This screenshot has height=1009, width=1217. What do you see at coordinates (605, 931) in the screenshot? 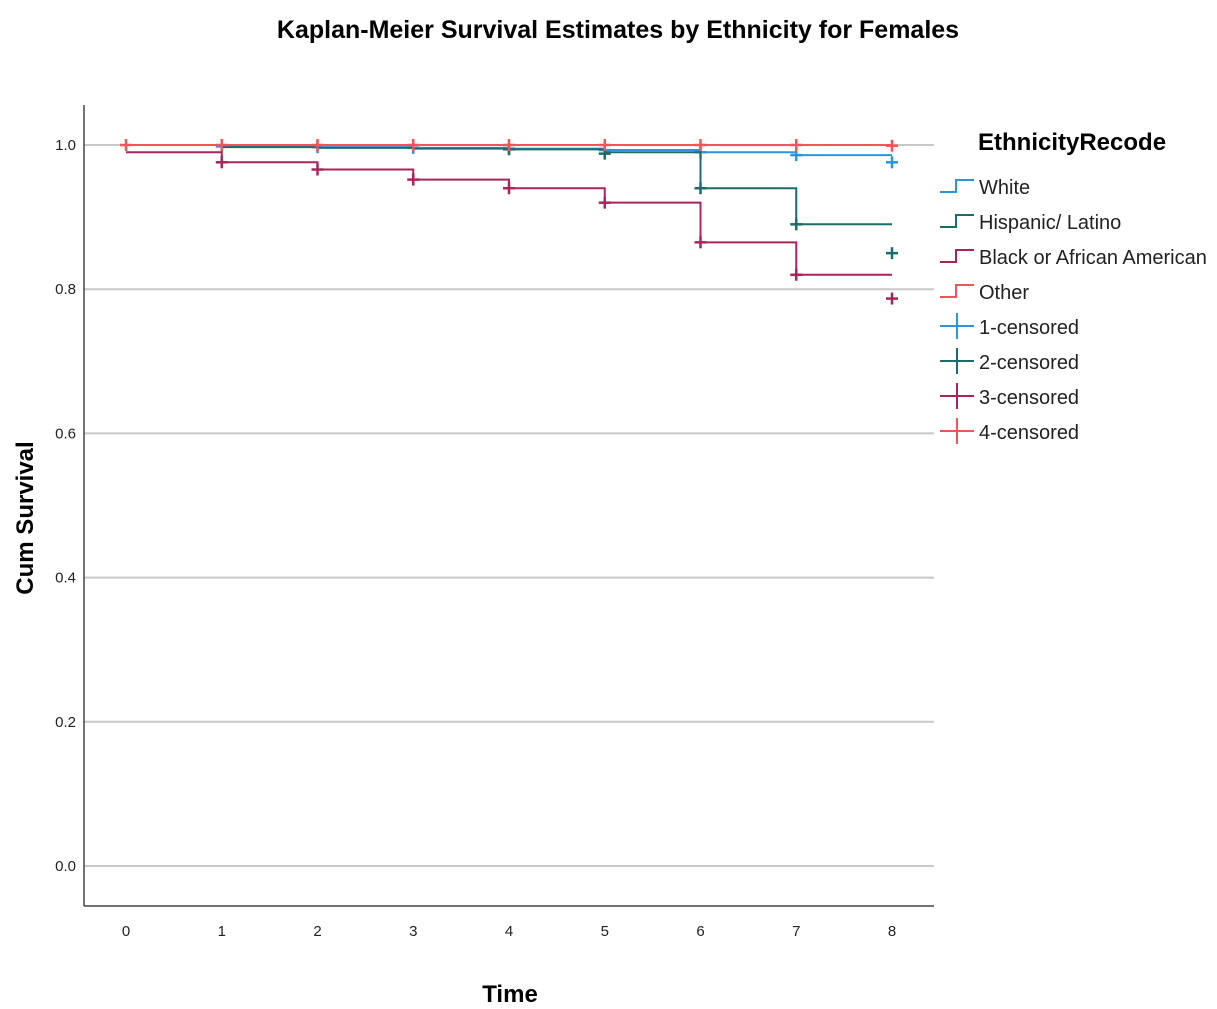
I see `x-tick-label: 5` at bounding box center [605, 931].